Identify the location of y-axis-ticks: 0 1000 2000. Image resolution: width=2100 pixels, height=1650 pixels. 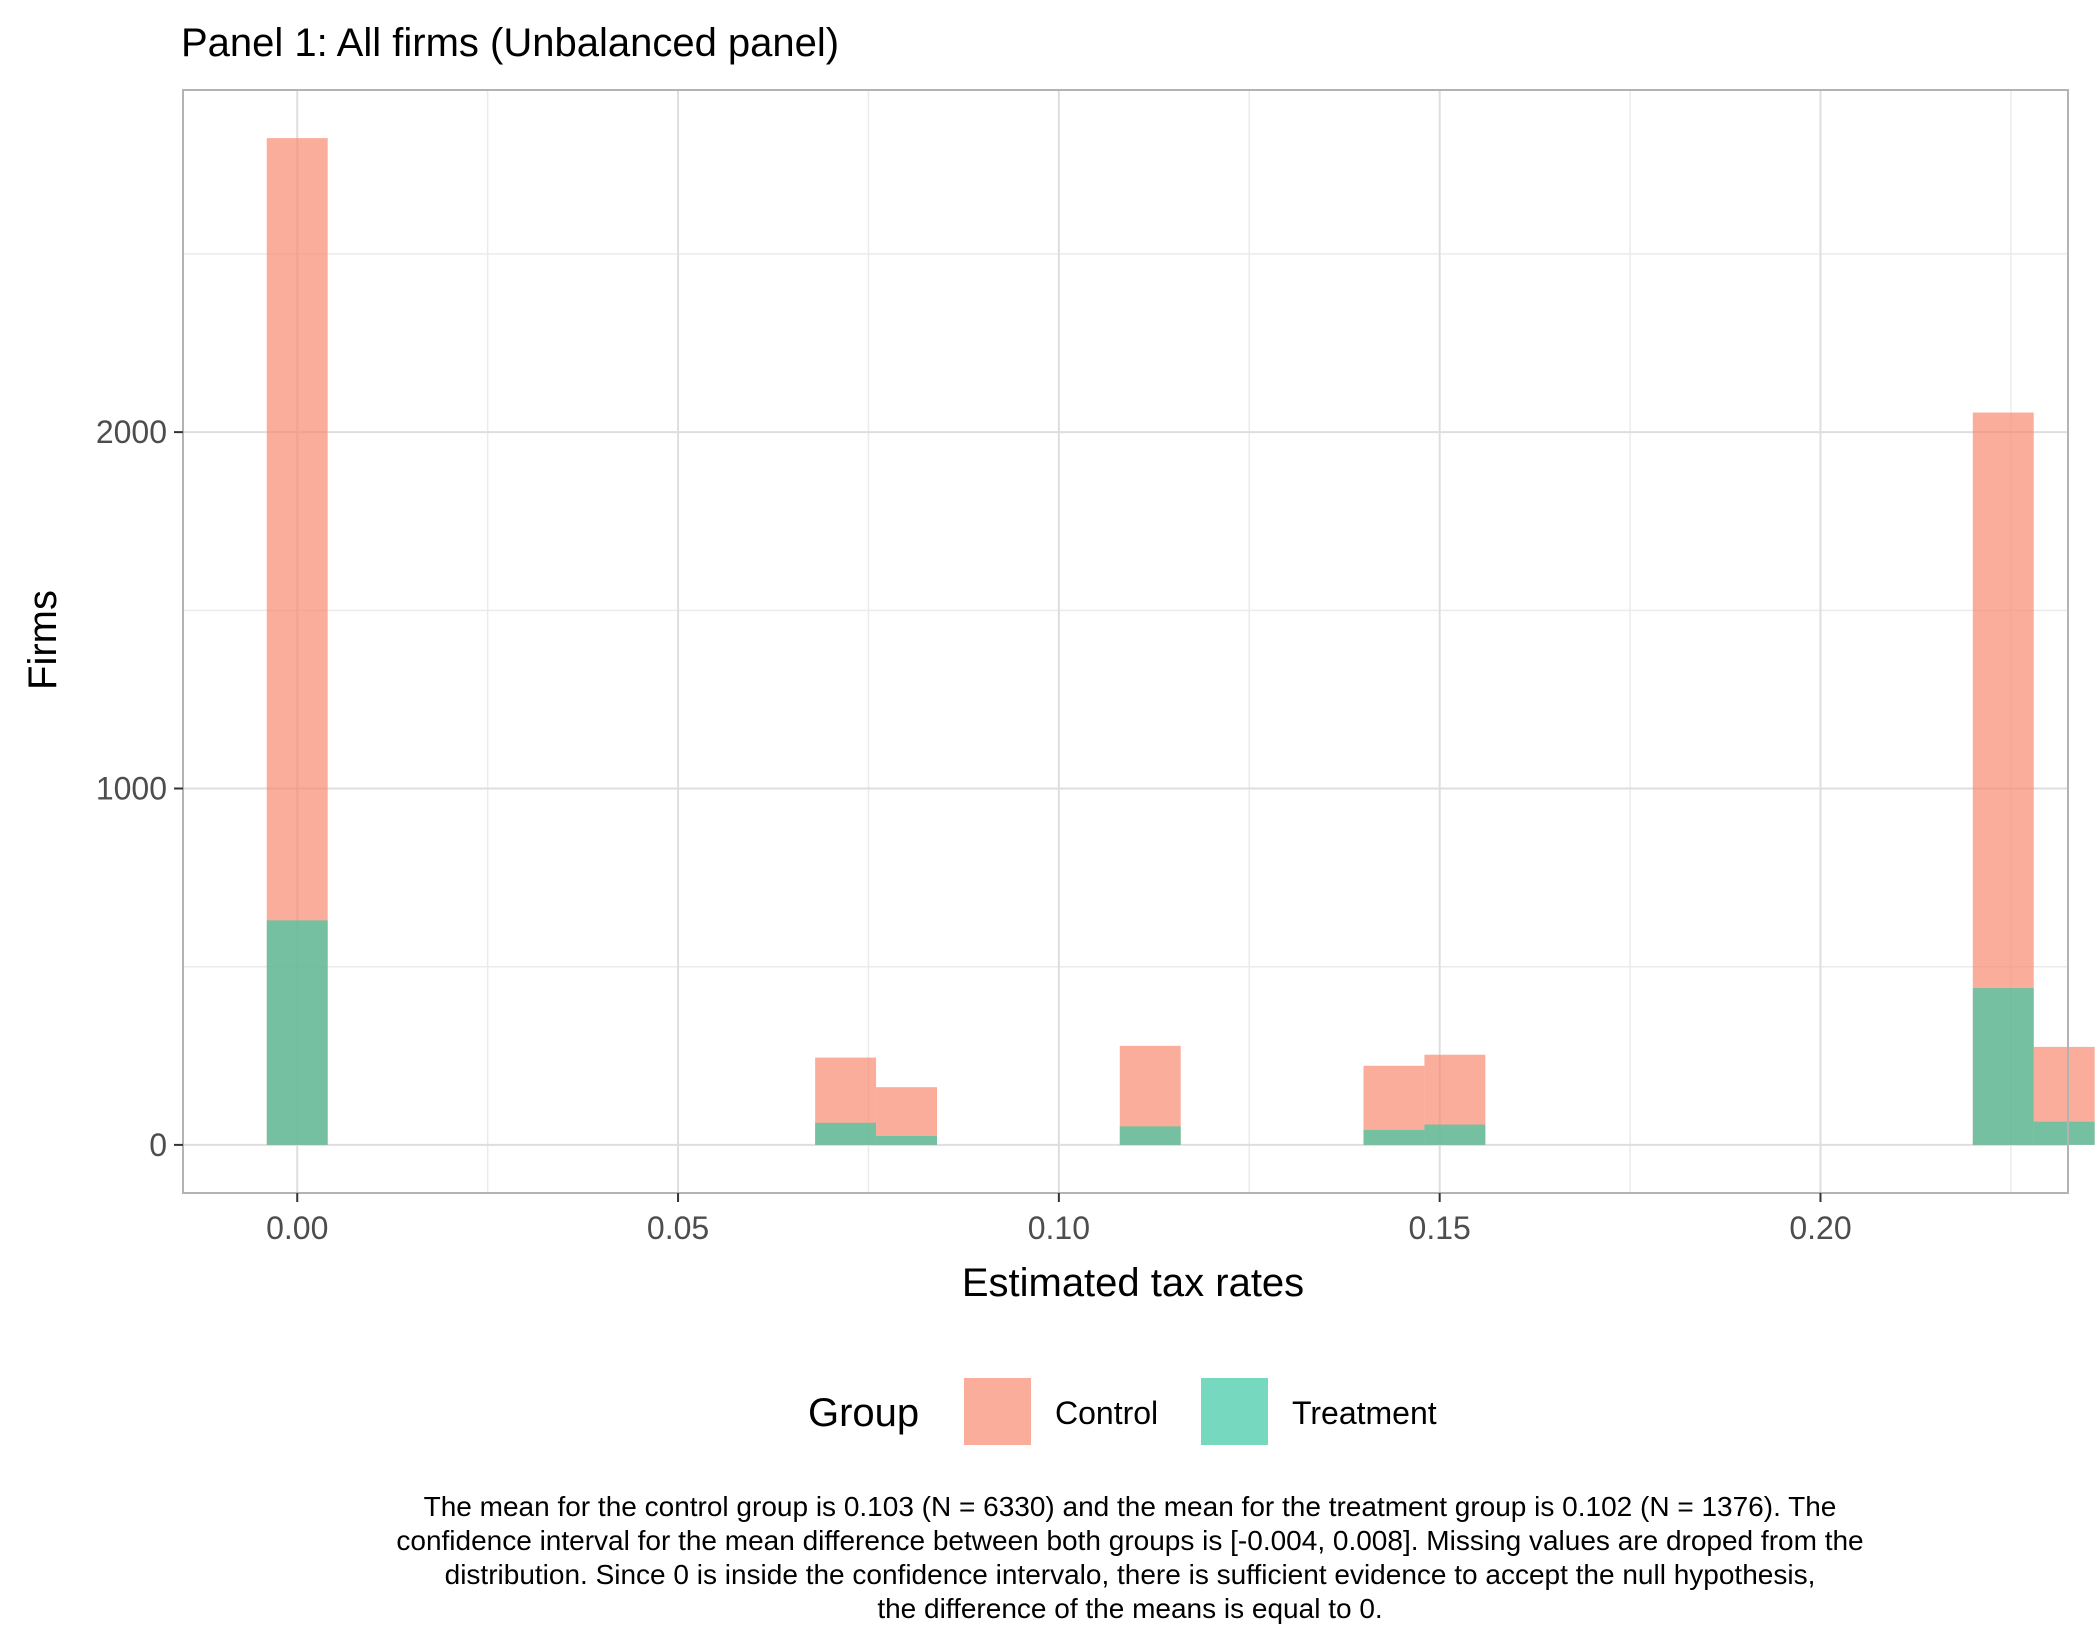
(139, 788).